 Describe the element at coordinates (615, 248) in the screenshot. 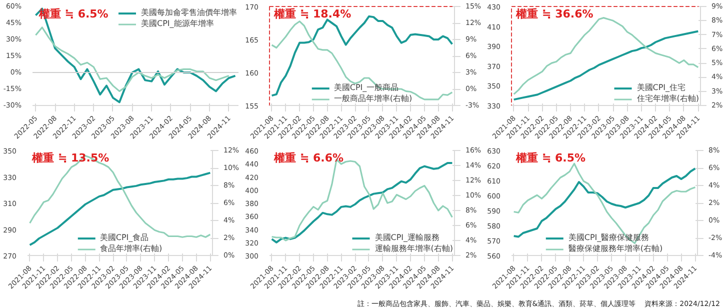

I see `legend-label: 醫療保健服務年增率(右軸)` at that location.